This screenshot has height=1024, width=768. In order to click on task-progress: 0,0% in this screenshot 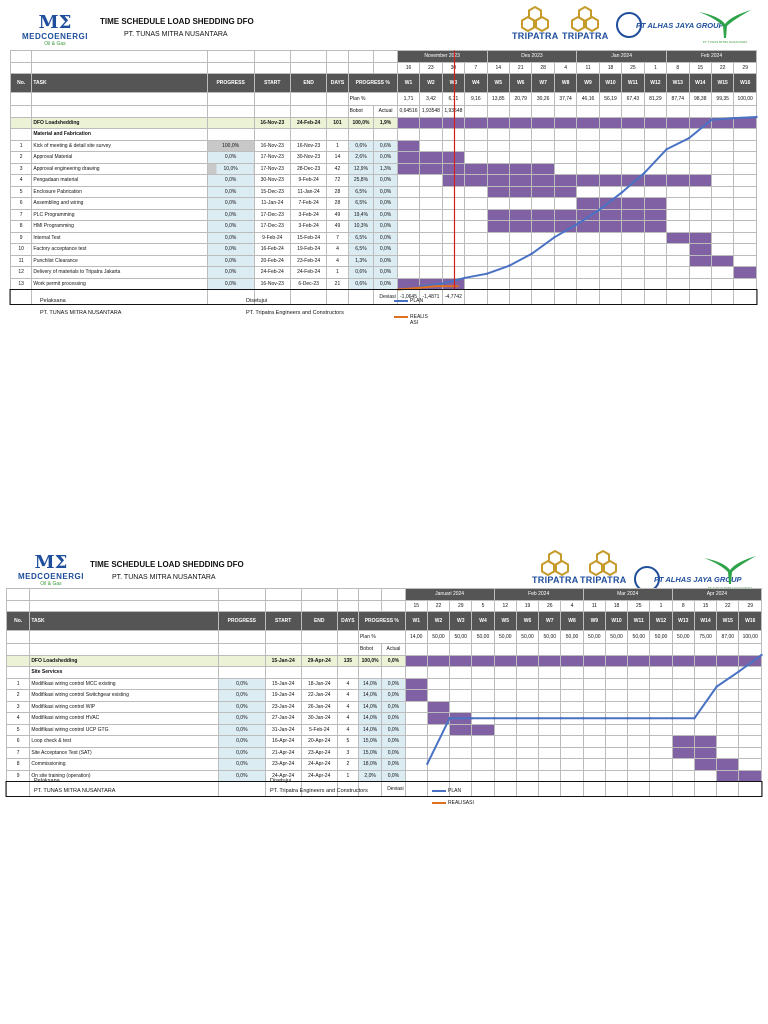, I will do `click(230, 203)`.